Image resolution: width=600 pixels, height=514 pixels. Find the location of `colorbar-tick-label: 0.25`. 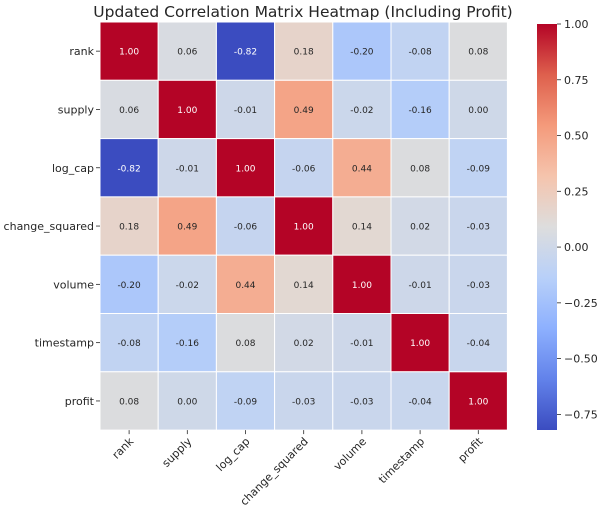

colorbar-tick-label: 0.25 is located at coordinates (576, 191).